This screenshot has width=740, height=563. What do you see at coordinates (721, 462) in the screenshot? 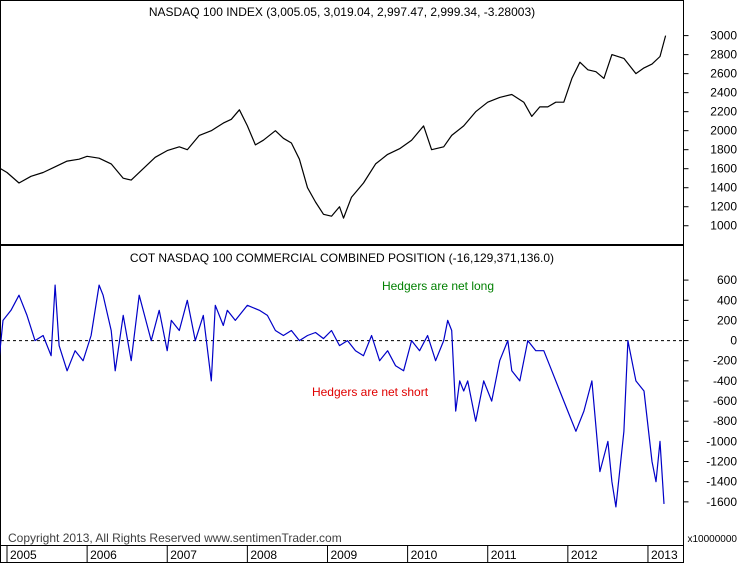
I see `y-tick-label: -1200` at bounding box center [721, 462].